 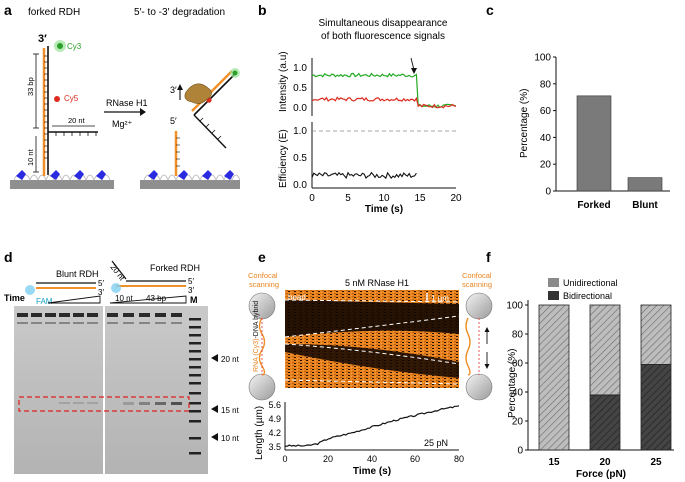 I want to click on d-marker-label: M, so click(x=194, y=300).